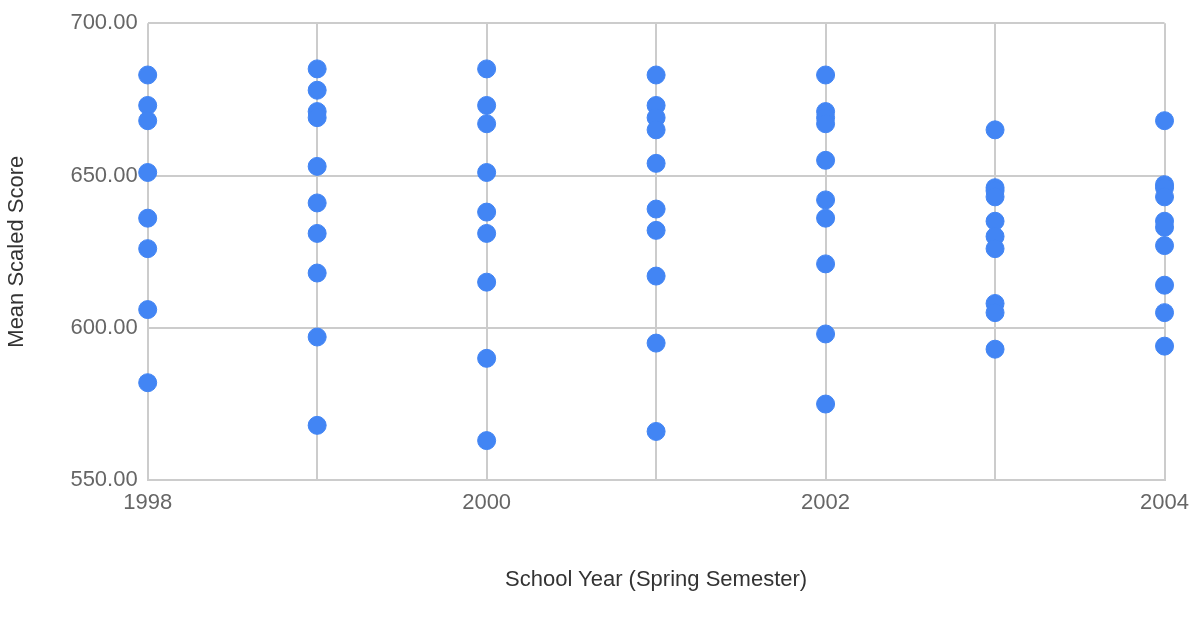 The width and height of the screenshot is (1199, 617). I want to click on x-tick-label: 1998, so click(148, 502).